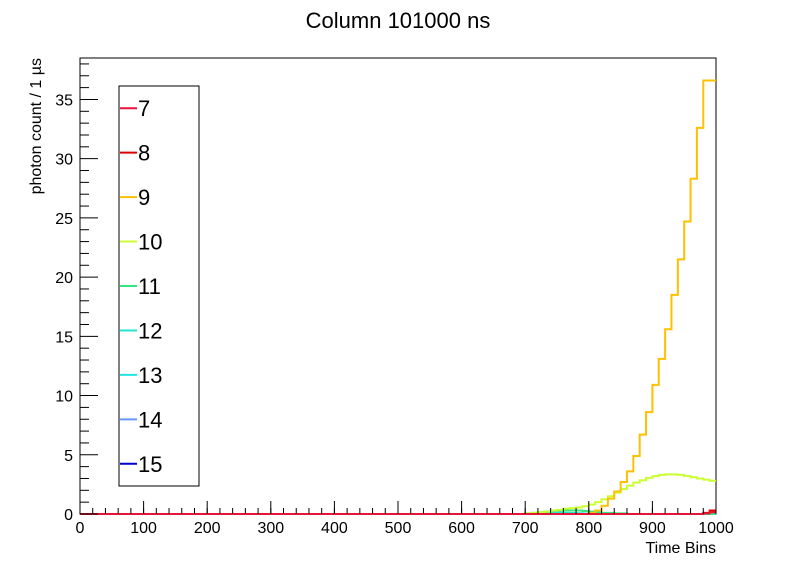  I want to click on x-axis-label: Time Bins, so click(680, 548).